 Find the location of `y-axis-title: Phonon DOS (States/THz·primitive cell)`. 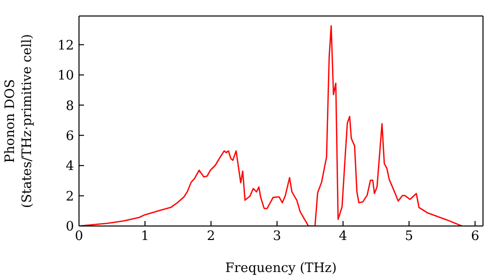

y-axis-title: Phonon DOS (States/THz·primitive cell) is located at coordinates (19, 121).